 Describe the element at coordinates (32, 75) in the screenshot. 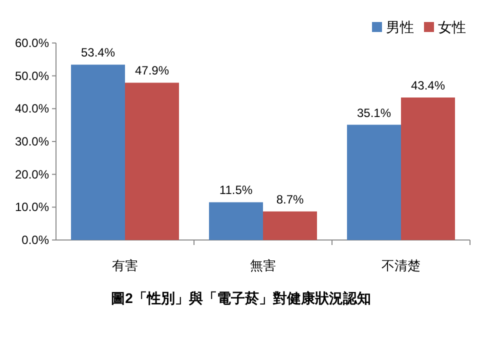

I see `y-tick-label: 50.0%` at that location.